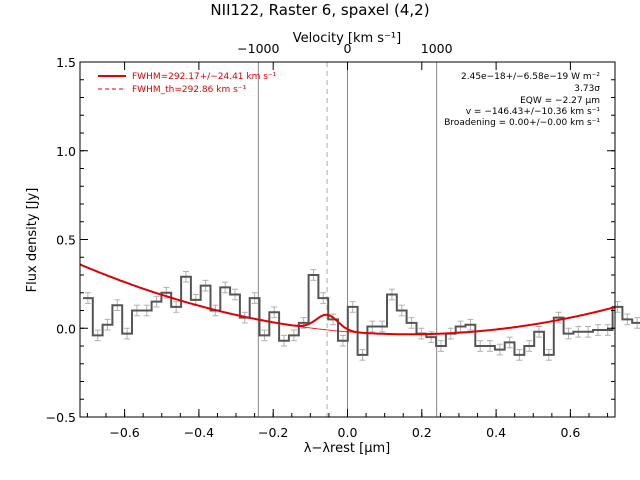 Image resolution: width=640 pixels, height=480 pixels. I want to click on annotation-velocity: v = −146.43+/−10.36 km s⁻¹, so click(533, 112).